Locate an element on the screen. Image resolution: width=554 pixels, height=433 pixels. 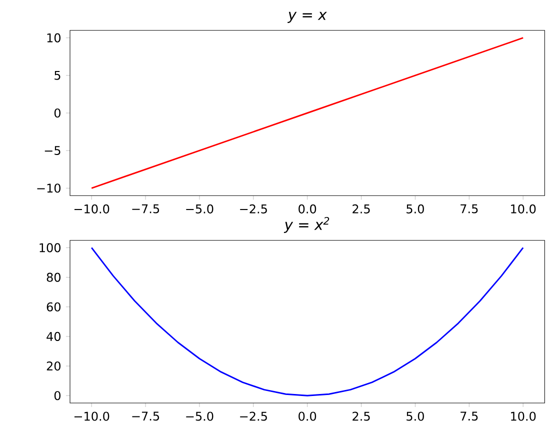
chart-title: y = x is located at coordinates (307, 17).